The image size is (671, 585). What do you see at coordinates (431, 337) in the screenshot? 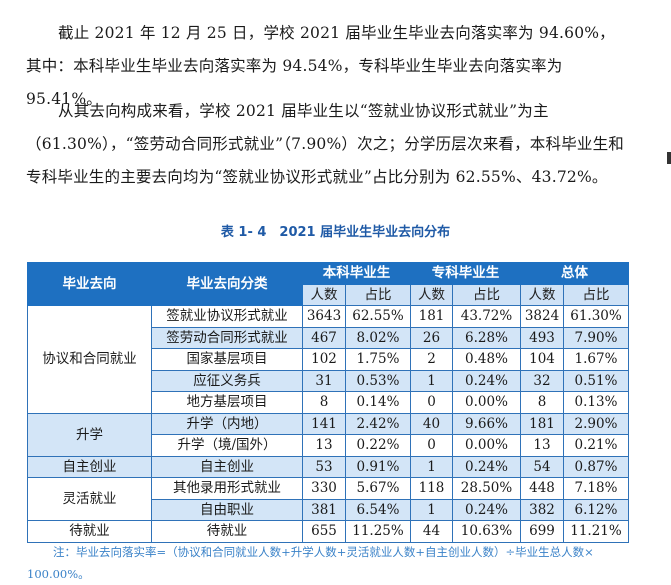
I see `junior-count: 26` at bounding box center [431, 337].